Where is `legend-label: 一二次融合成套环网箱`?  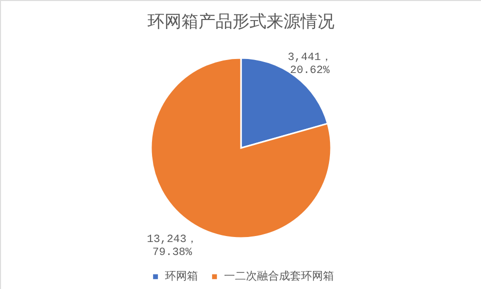 legend-label: 一二次融合成套环网箱 is located at coordinates (279, 276).